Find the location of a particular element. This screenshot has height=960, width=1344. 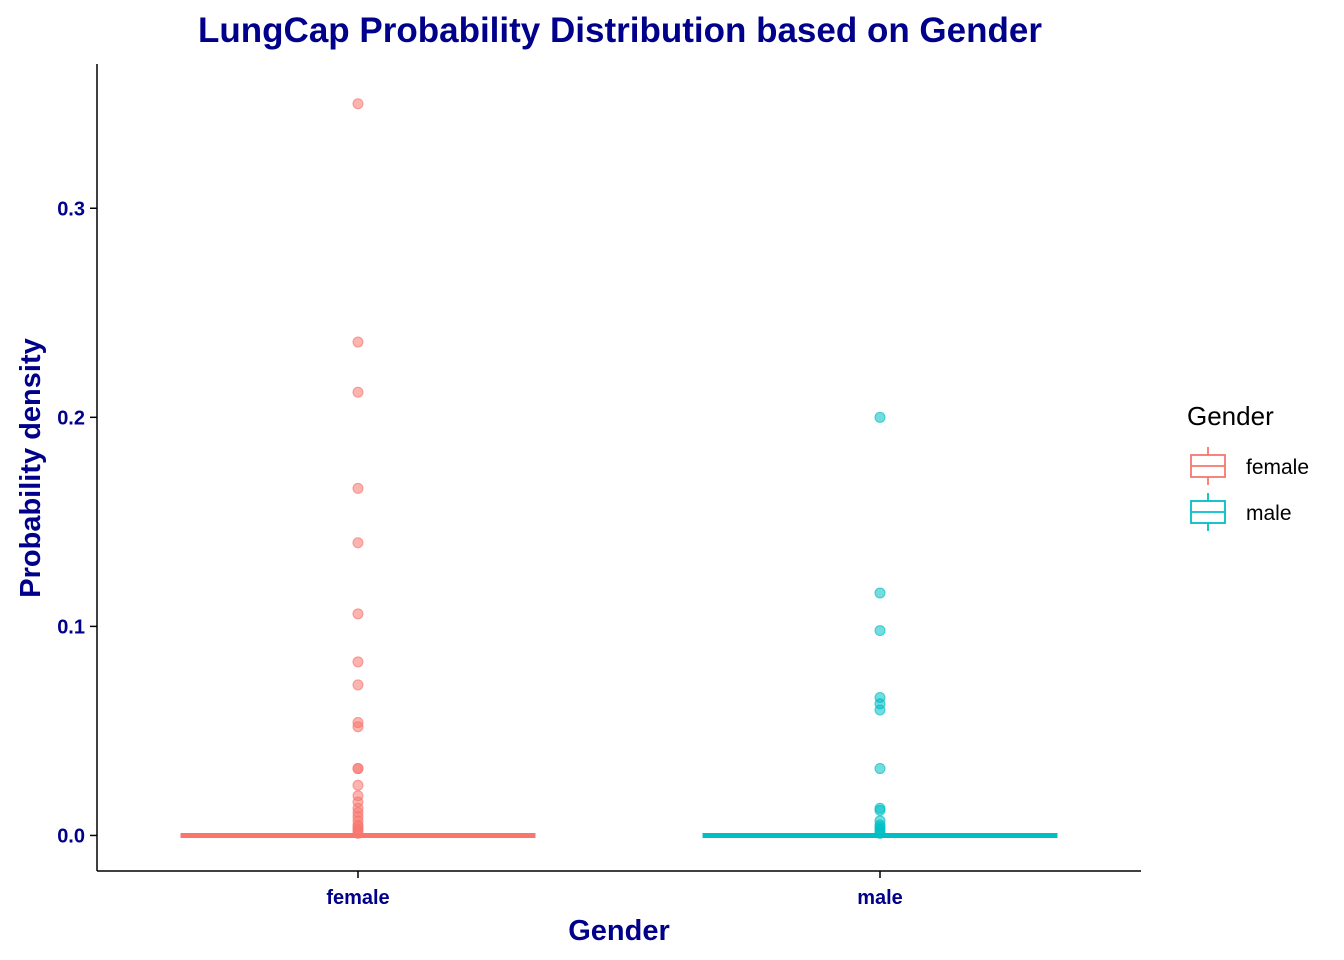

legend-title: Gender is located at coordinates (1230, 416).